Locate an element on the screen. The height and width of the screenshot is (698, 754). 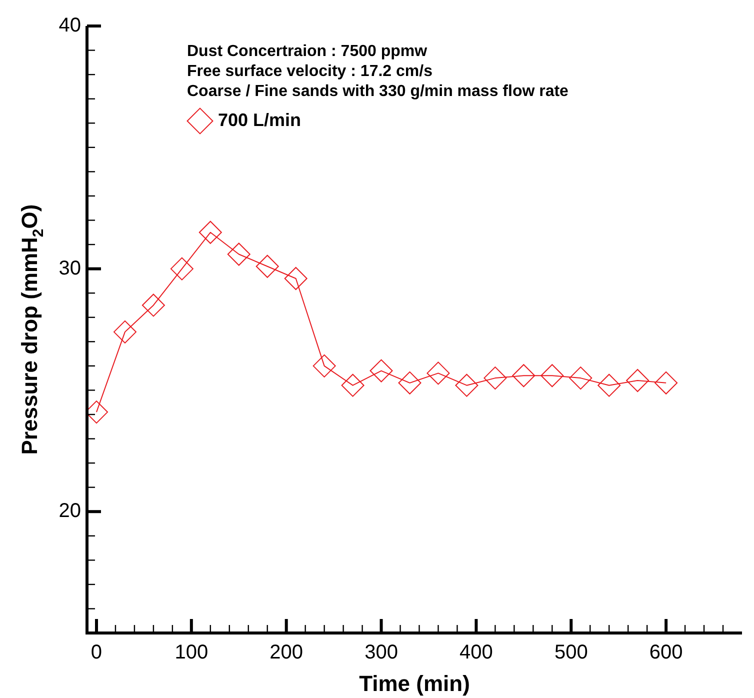
x-tick-label: 500 is located at coordinates (571, 653).